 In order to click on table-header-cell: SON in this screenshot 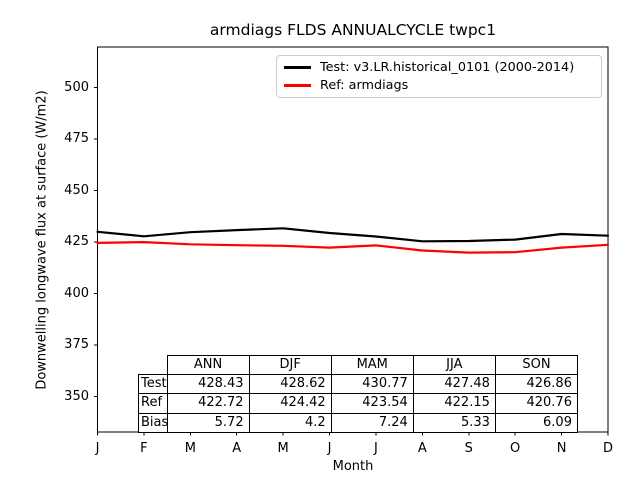, I will do `click(536, 365)`.